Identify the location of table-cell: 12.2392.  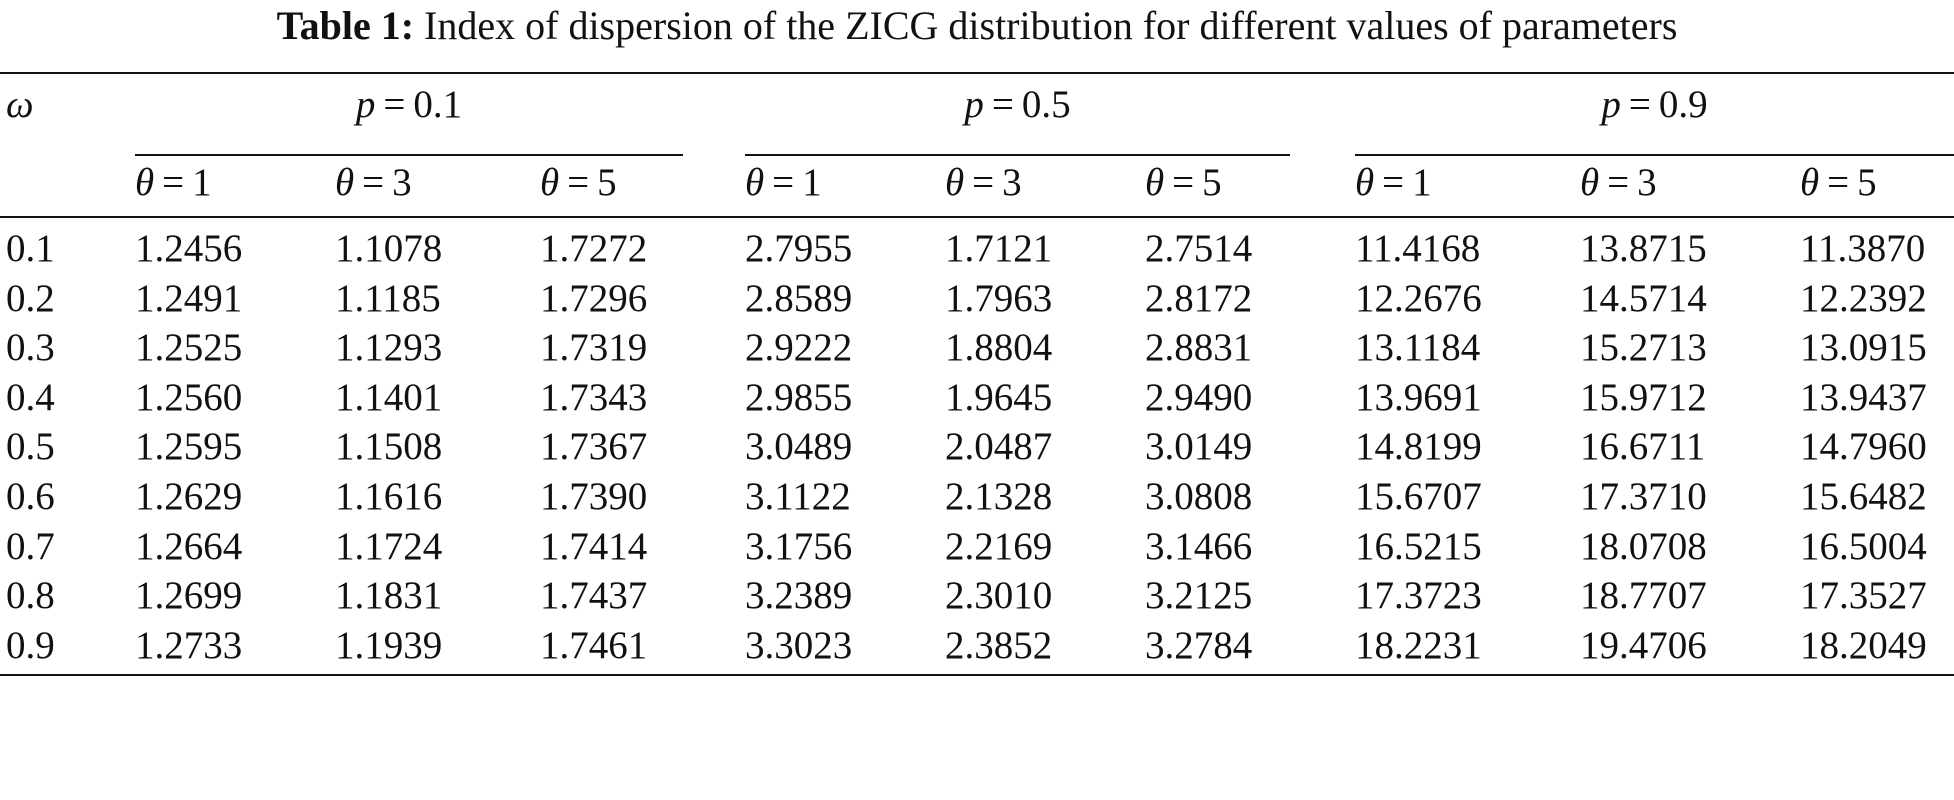
(1863, 298).